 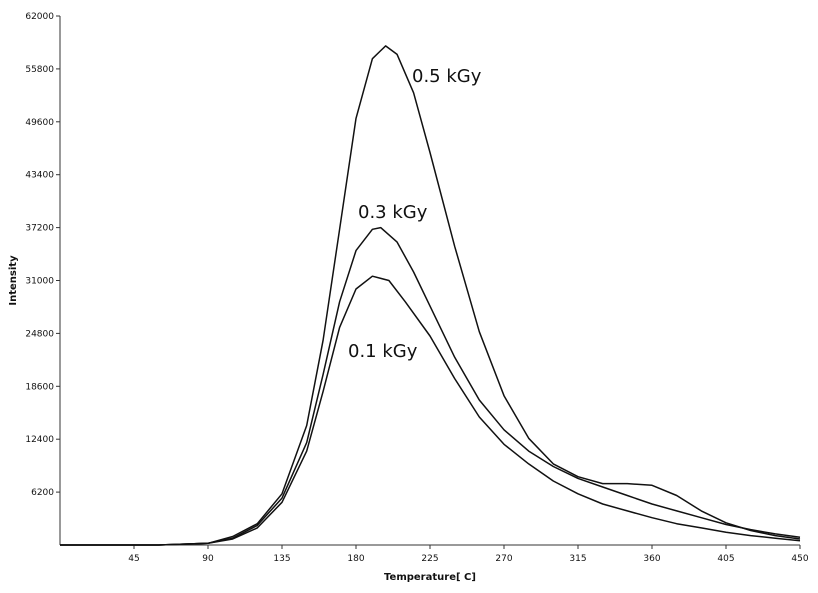 What do you see at coordinates (39, 70) in the screenshot?
I see `y-tick-label: 55800` at bounding box center [39, 70].